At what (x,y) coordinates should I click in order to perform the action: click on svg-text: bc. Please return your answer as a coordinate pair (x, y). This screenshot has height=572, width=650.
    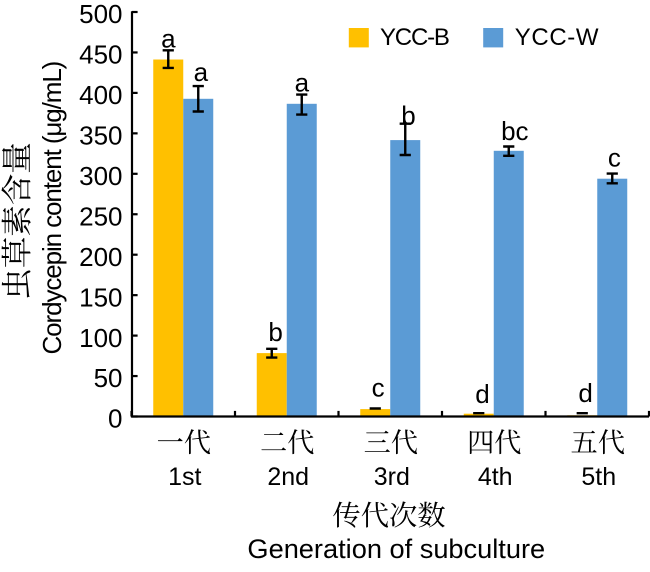
    Looking at the image, I should click on (514, 131).